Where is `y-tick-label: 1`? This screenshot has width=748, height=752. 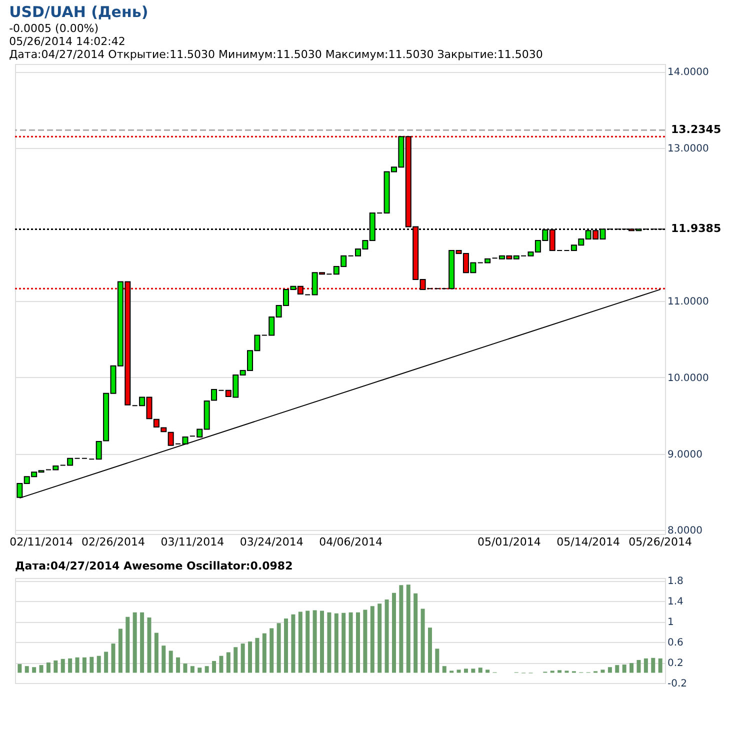
y-tick-label: 1 is located at coordinates (671, 622).